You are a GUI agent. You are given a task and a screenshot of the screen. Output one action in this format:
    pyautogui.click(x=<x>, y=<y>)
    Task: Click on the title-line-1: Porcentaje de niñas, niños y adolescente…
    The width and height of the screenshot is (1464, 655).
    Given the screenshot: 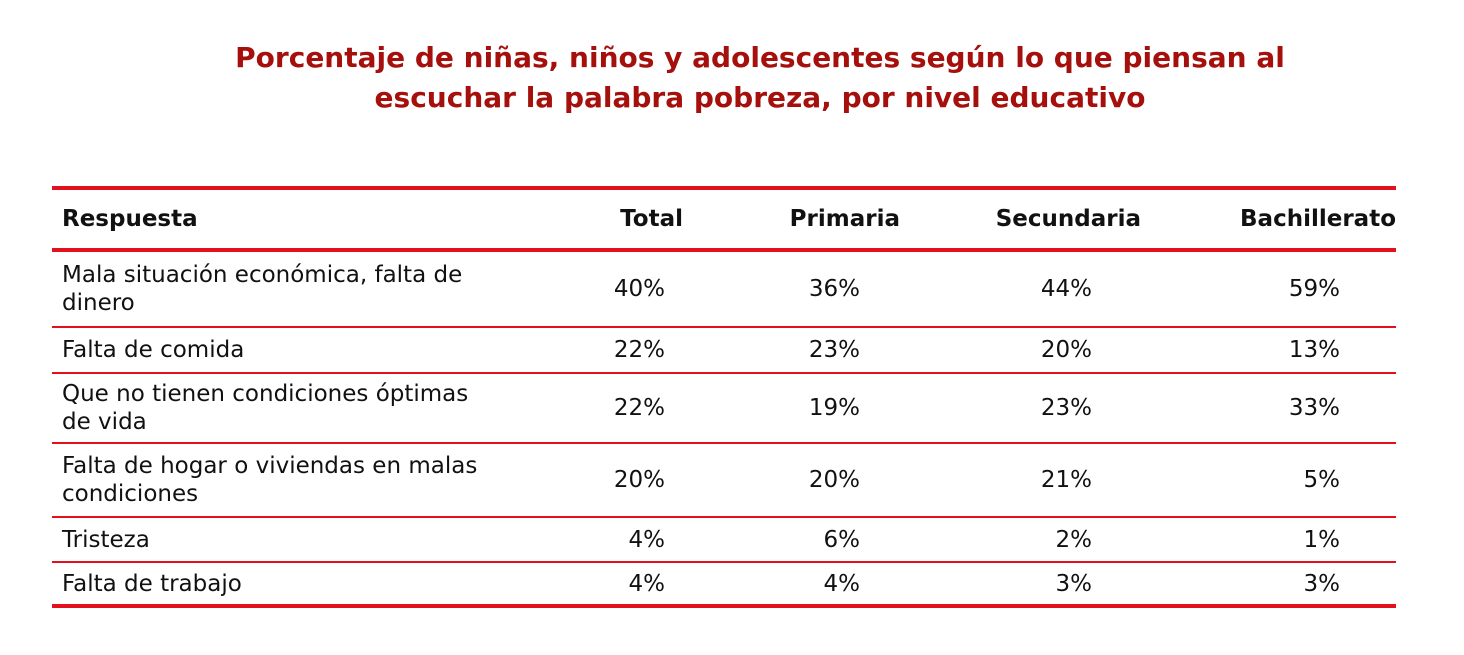 What is the action you would take?
    pyautogui.click(x=760, y=57)
    